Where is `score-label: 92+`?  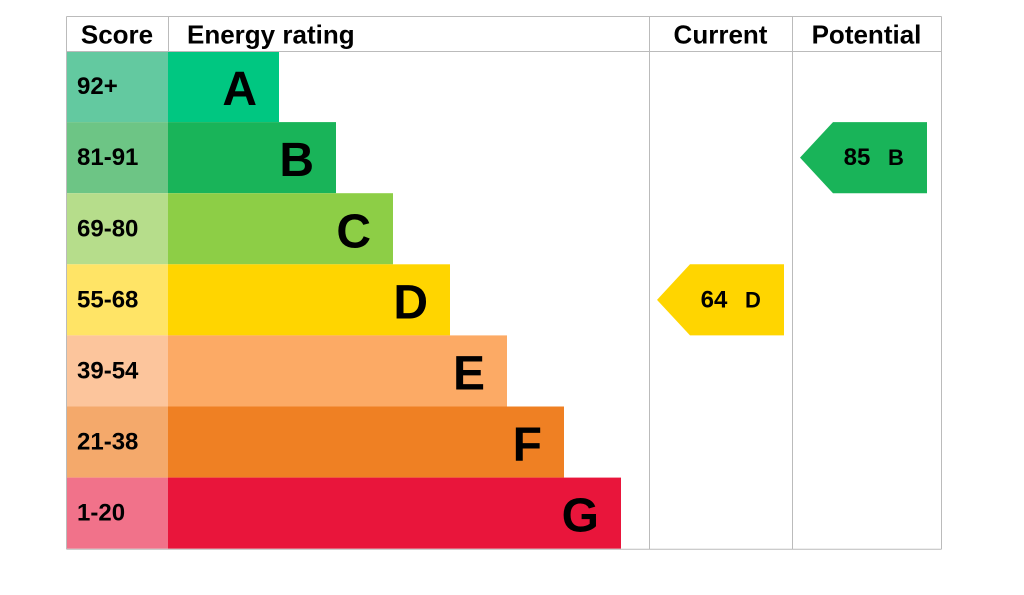
score-label: 92+ is located at coordinates (97, 86).